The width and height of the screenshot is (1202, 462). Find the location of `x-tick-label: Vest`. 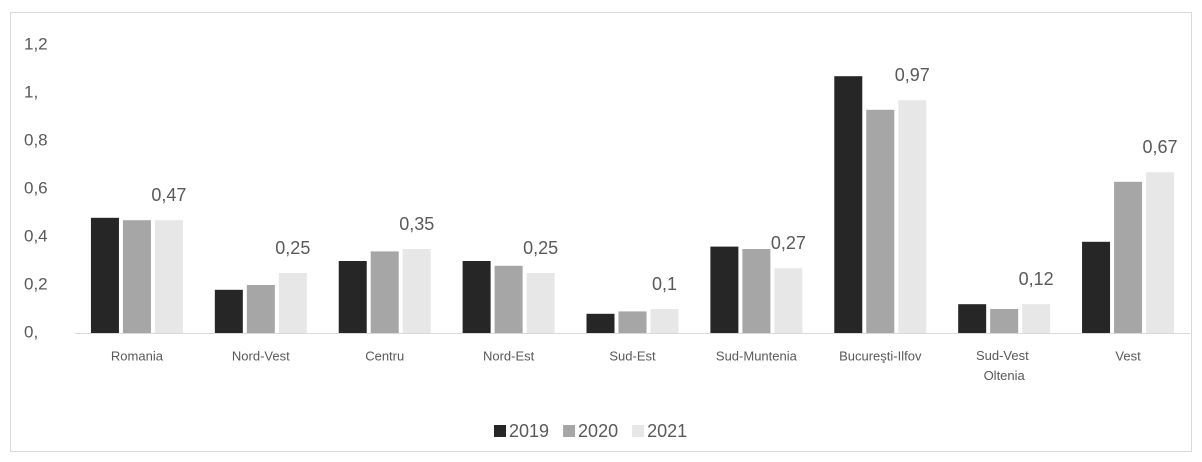

x-tick-label: Vest is located at coordinates (1128, 355).